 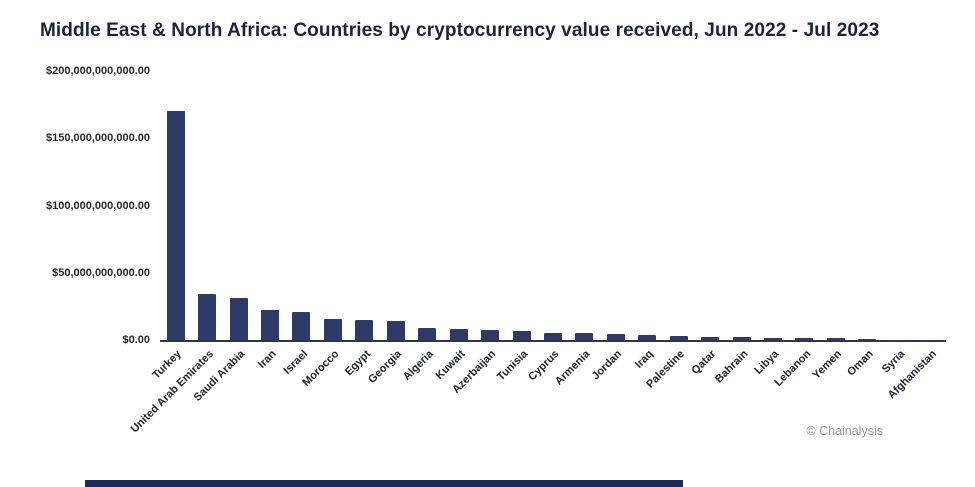 I want to click on bar-saudi-arabia, so click(x=238, y=319).